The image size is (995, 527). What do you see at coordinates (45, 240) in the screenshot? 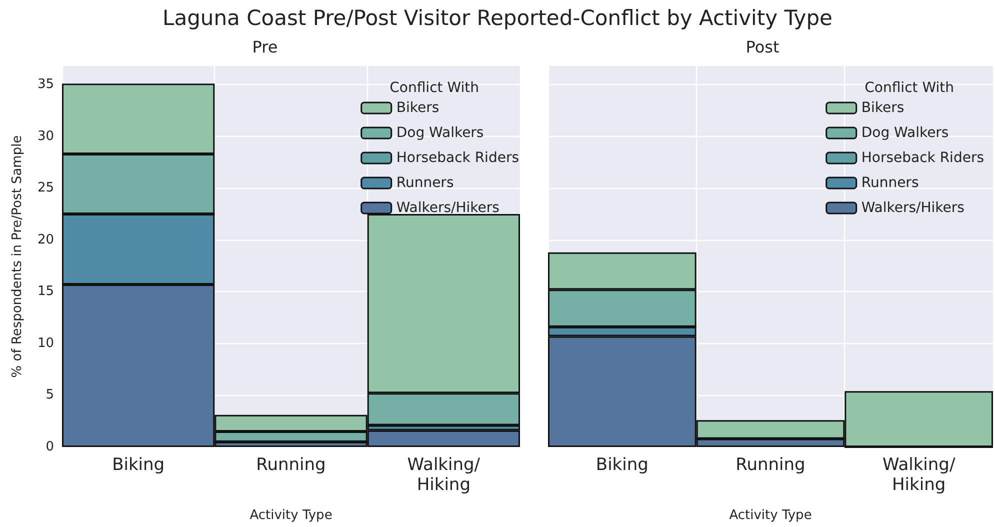
I see `y-tick-label: 20` at bounding box center [45, 240].